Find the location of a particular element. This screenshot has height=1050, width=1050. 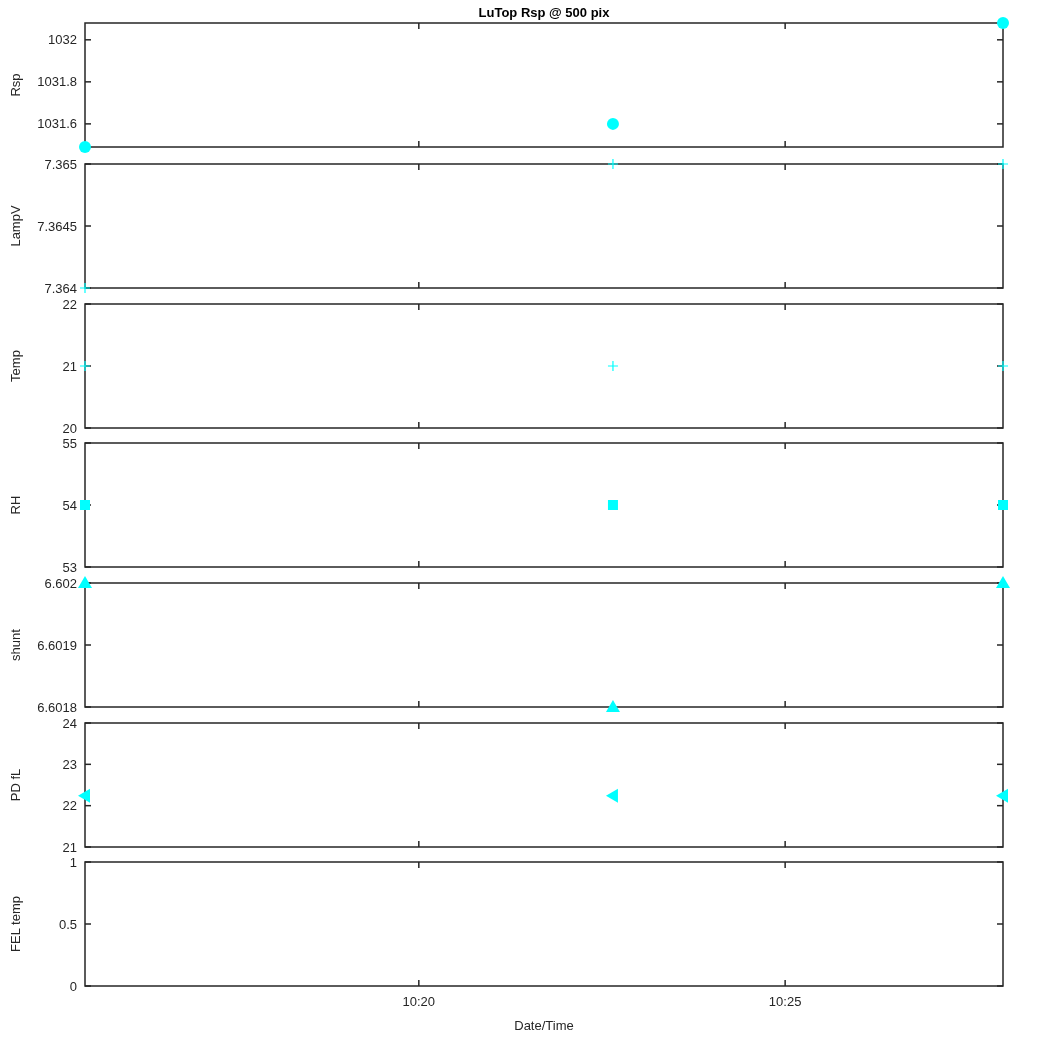

y-tick-label: 1031.8 is located at coordinates (57, 82).